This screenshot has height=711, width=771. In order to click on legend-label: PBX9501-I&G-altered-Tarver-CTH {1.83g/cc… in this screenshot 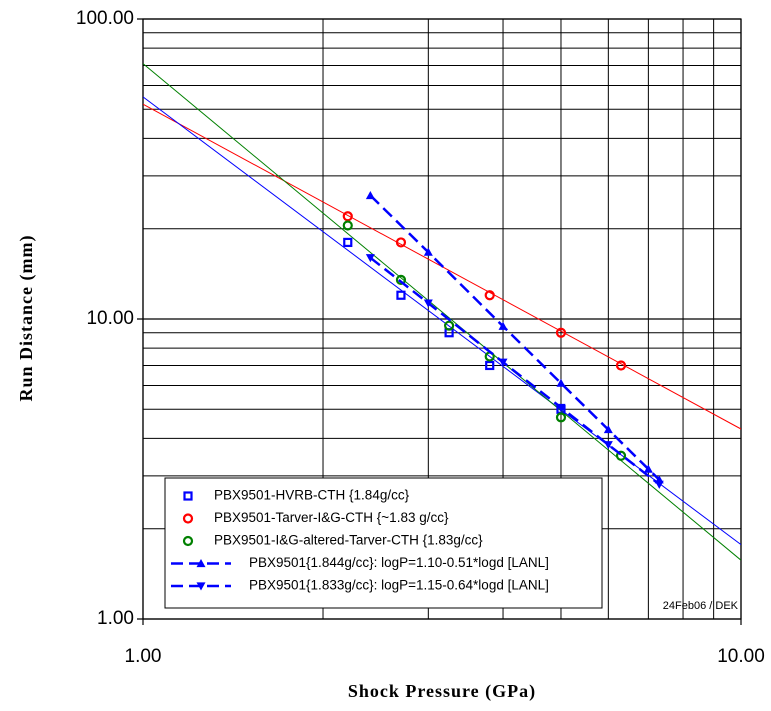, I will do `click(348, 540)`.